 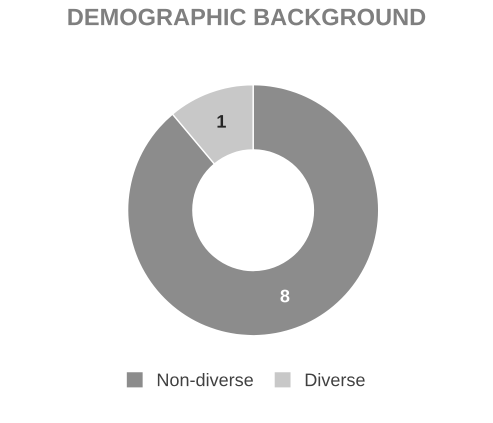 What do you see at coordinates (247, 17) in the screenshot?
I see `chart-title: DEMOGRAPHIC BACKGROUND` at bounding box center [247, 17].